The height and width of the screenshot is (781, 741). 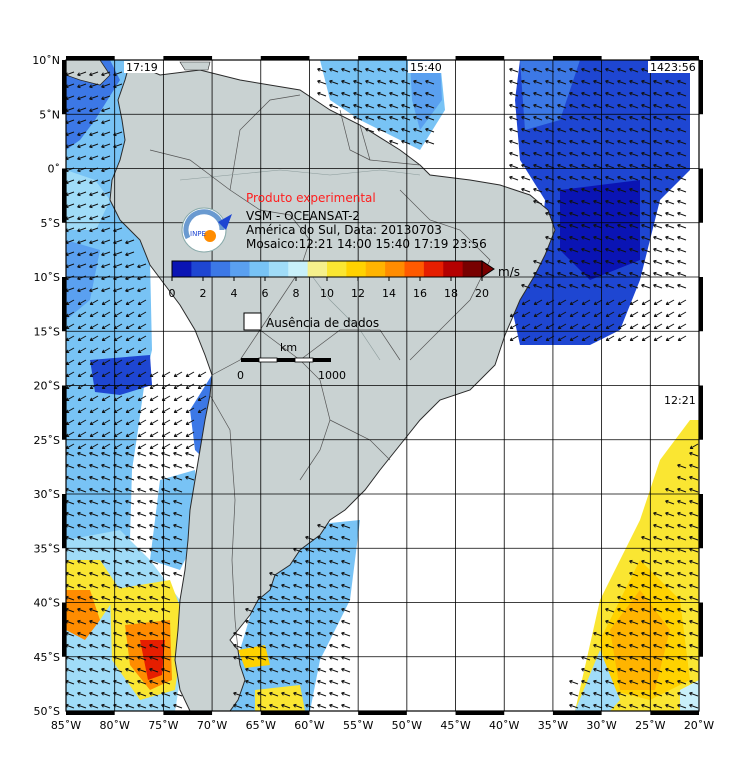 What do you see at coordinates (601, 725) in the screenshot?
I see `lon-label: 30˚W` at bounding box center [601, 725].